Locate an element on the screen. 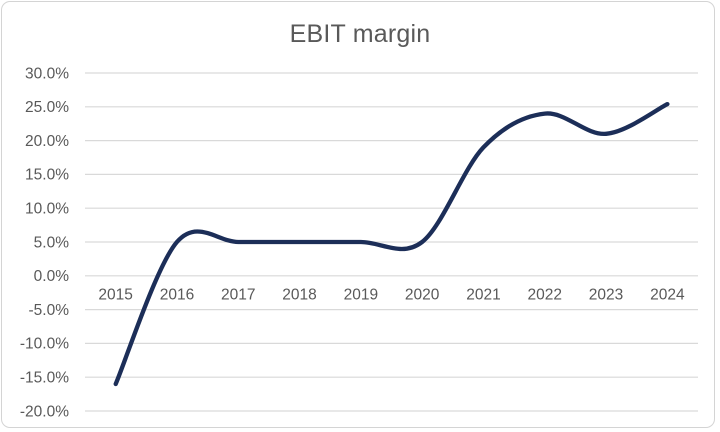 This screenshot has width=720, height=432. y-tick-label: 20.0% is located at coordinates (47, 141).